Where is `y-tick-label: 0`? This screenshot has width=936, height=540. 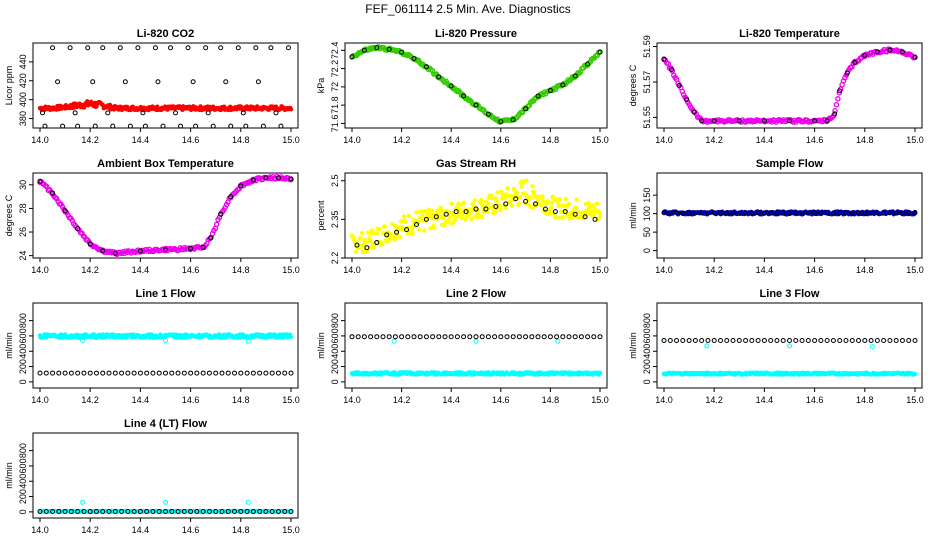 y-tick-label: 0 is located at coordinates (647, 250).